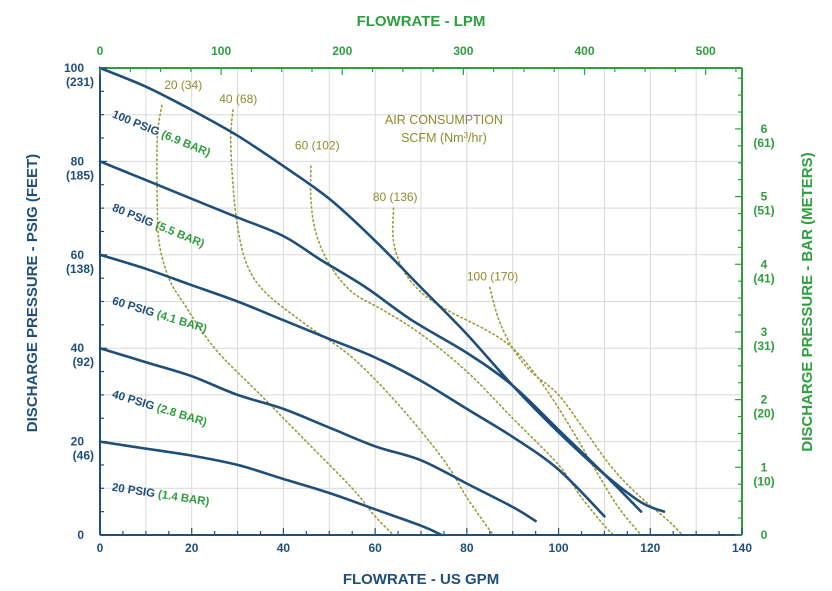  What do you see at coordinates (183, 85) in the screenshot?
I see `air-consumption-label: 20 (34)` at bounding box center [183, 85].